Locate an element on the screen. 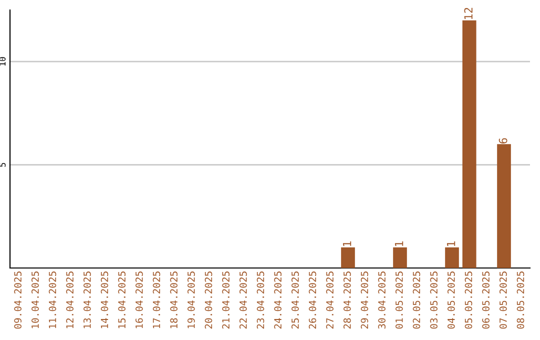 The height and width of the screenshot is (340, 540). x-tick-label: 05.05.2025 is located at coordinates (468, 300).